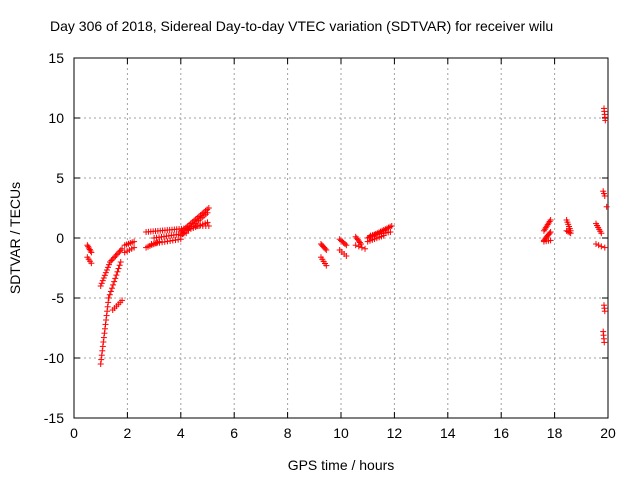 This screenshot has width=640, height=480. I want to click on x-tick-label: 6, so click(234, 433).